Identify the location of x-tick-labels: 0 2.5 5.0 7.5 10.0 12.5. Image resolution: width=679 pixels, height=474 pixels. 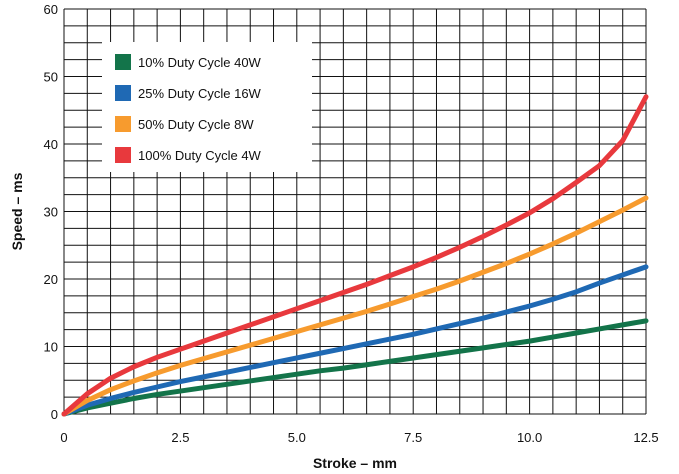
(359, 437).